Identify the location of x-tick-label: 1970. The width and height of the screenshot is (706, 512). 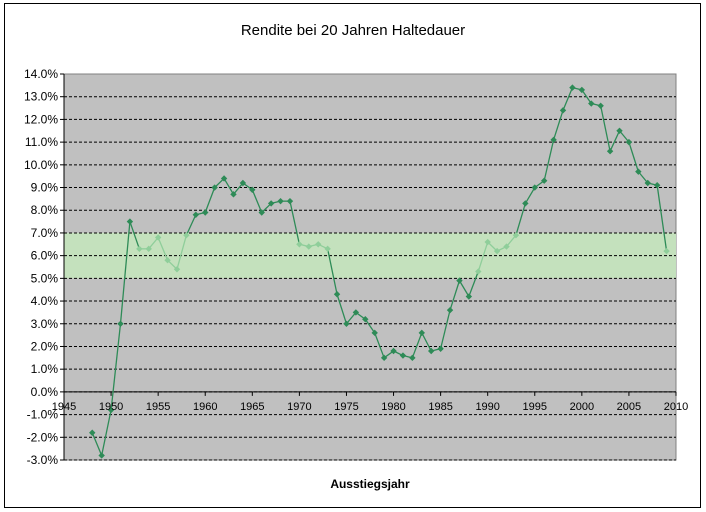
(299, 407).